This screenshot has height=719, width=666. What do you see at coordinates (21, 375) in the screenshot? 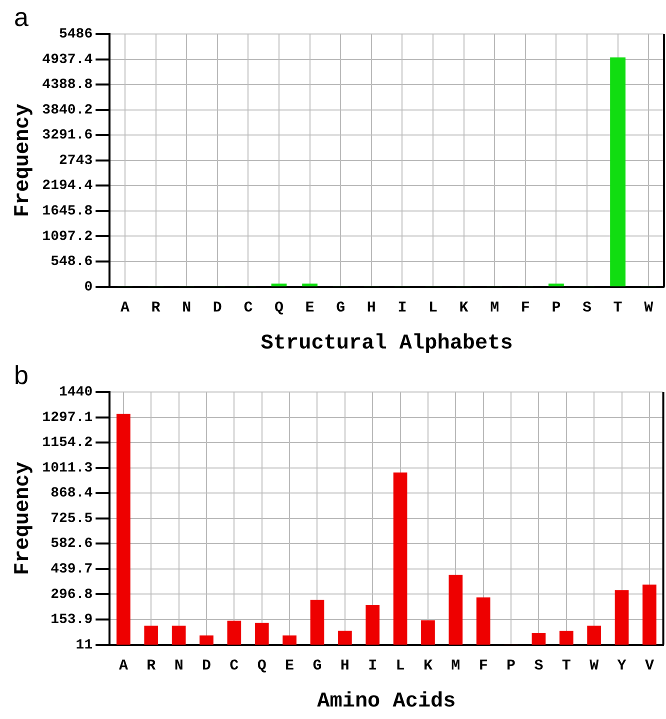
I see `text: b` at bounding box center [21, 375].